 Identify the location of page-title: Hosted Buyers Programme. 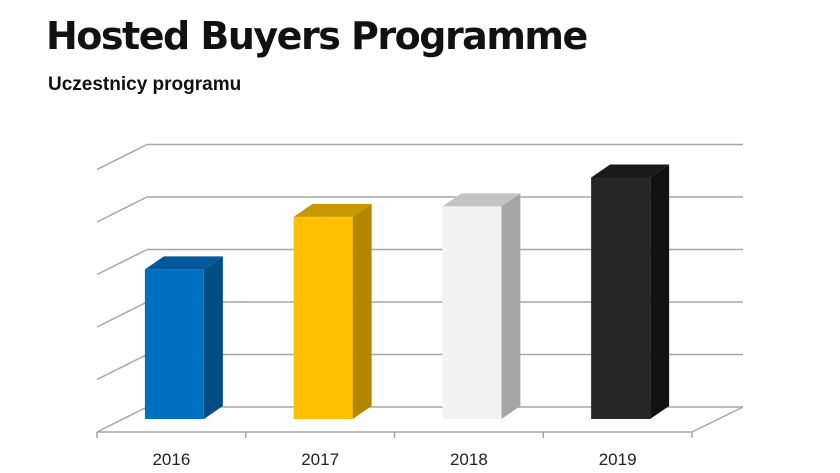
(317, 36).